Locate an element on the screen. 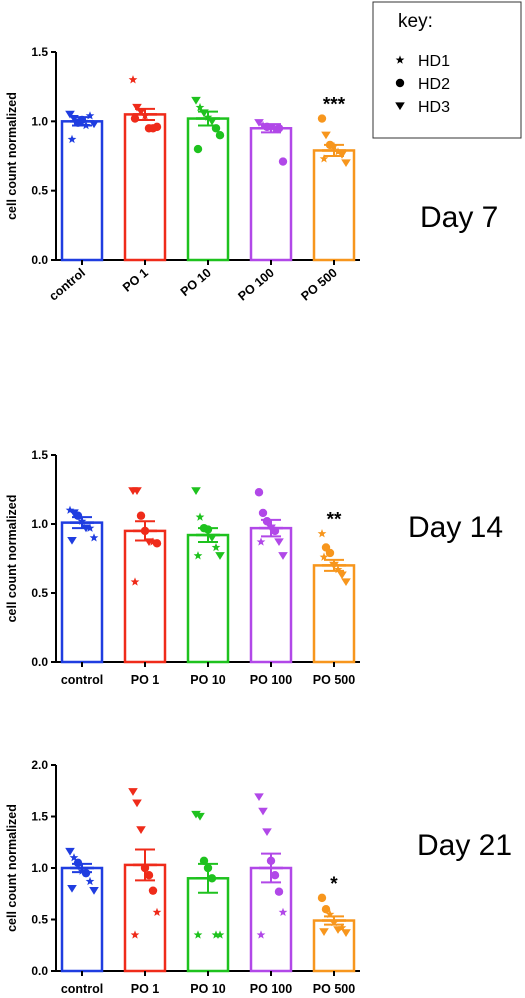 This screenshot has height=998, width=525. legend-symbol-1-star is located at coordinates (400, 59).